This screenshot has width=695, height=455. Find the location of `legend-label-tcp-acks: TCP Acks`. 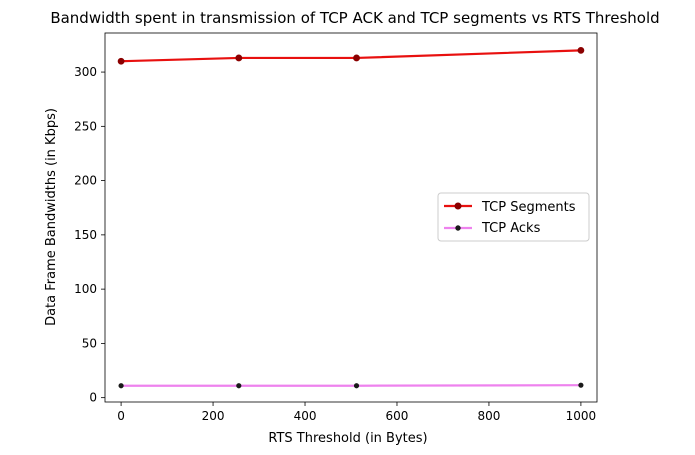

legend-label-tcp-acks: TCP Acks is located at coordinates (511, 228).